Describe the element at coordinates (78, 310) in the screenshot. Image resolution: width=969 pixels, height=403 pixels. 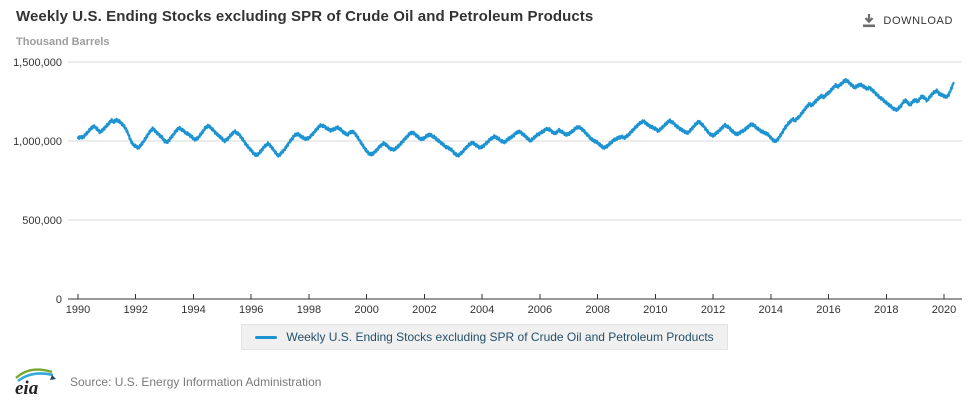
I see `x-axis-tick-label: 1990` at that location.